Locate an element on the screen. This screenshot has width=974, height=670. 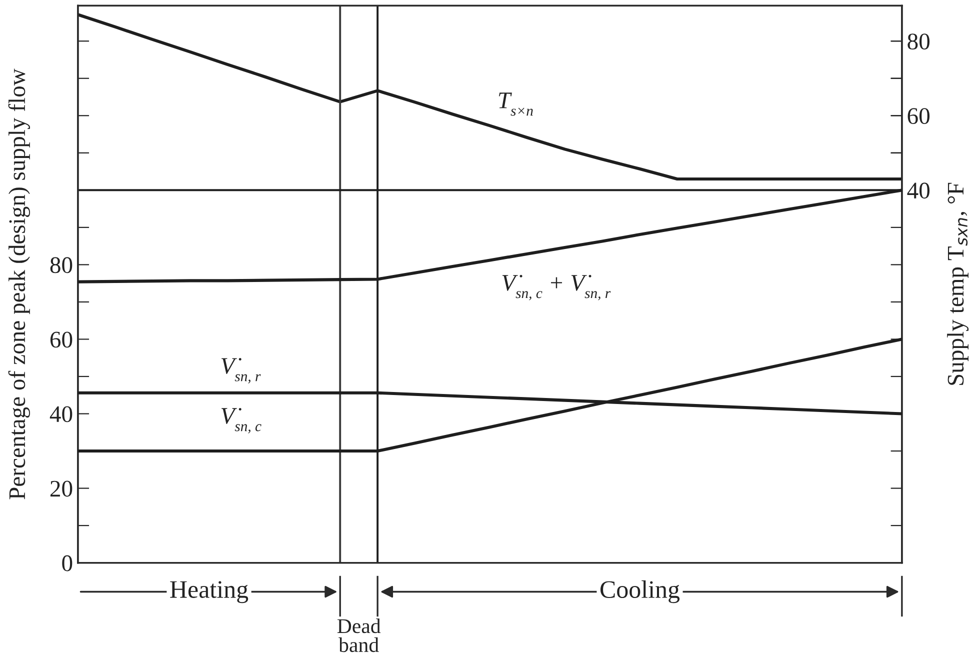
y2-tick-label: 60 is located at coordinates (919, 116).